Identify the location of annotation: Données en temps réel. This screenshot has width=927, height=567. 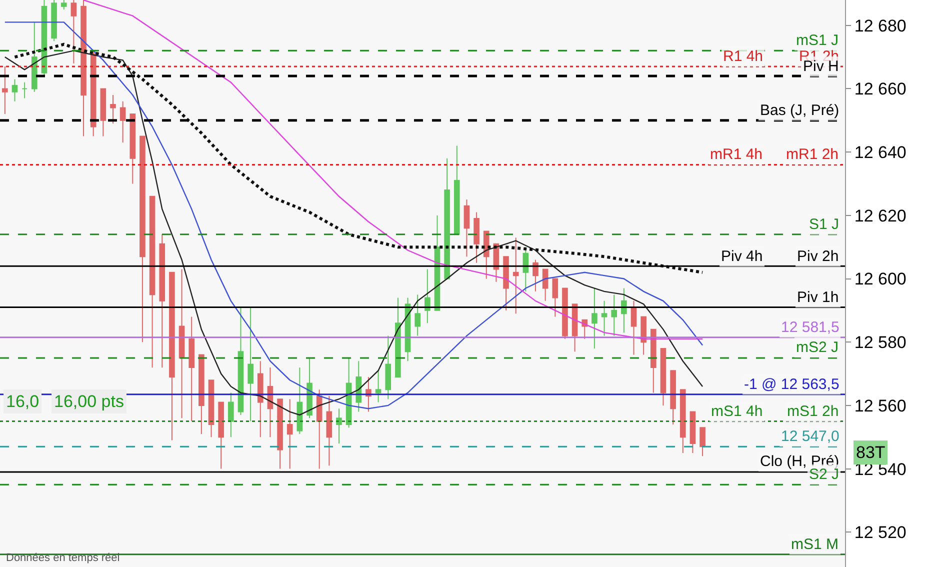
(63, 558).